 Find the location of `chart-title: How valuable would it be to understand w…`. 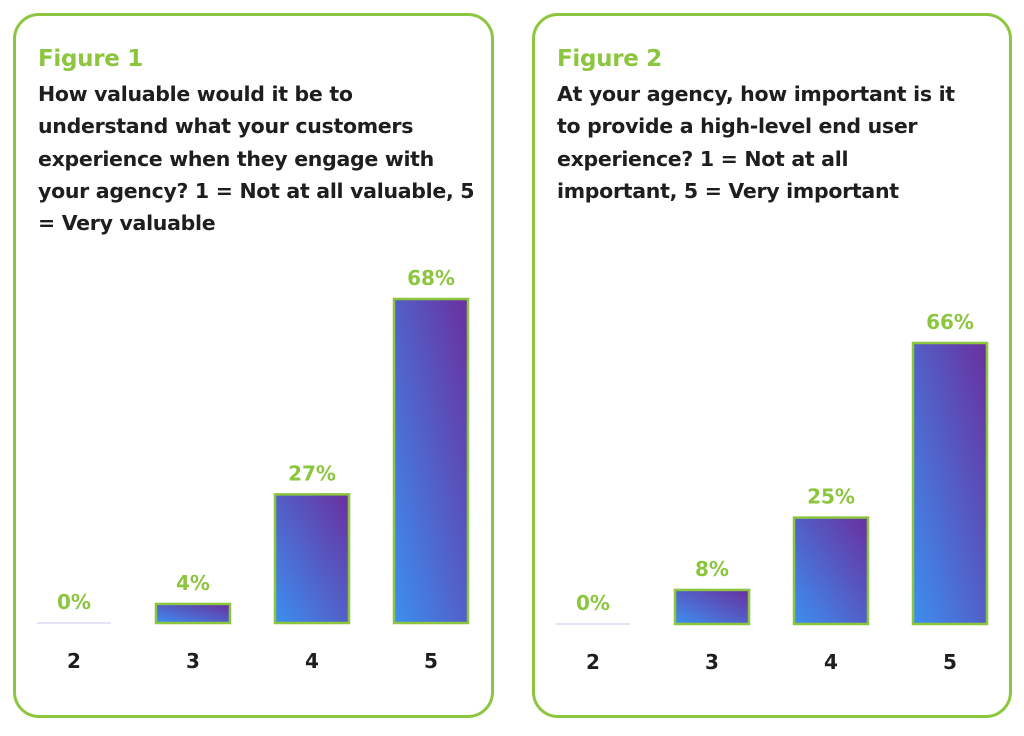

chart-title: How valuable would it be to understand w… is located at coordinates (256, 159).